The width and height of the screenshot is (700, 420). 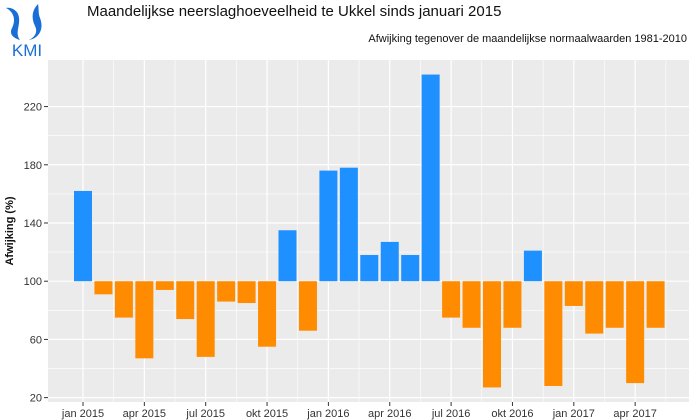 I want to click on logo-swirl-right, so click(x=35, y=22).